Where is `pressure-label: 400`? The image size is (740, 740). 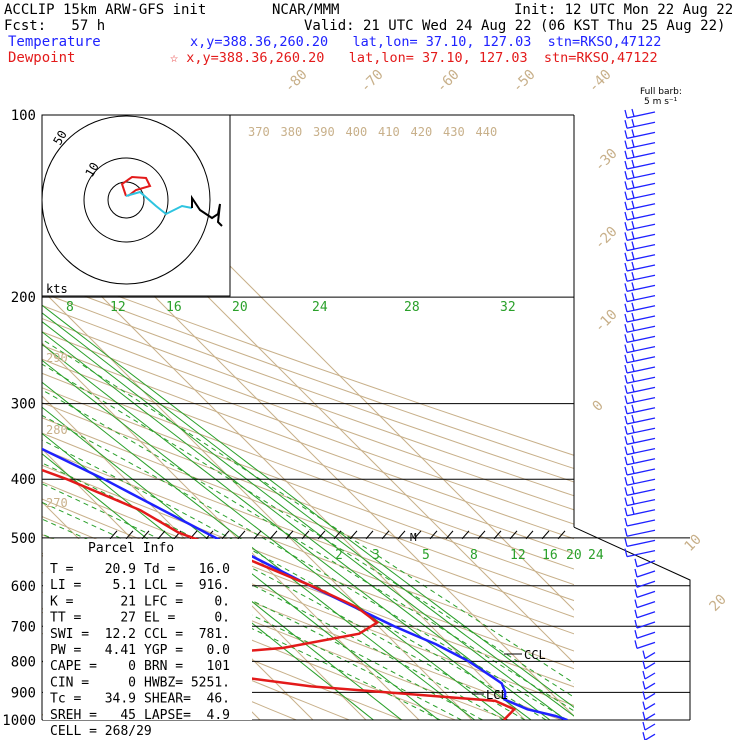 pressure-label: 400 is located at coordinates (23, 480).